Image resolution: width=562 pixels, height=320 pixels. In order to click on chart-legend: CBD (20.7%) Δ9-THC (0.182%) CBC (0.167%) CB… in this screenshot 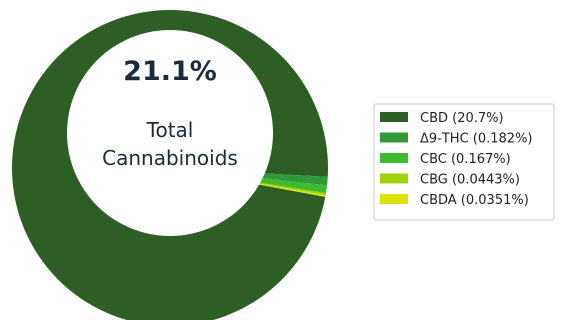, I will do `click(464, 162)`.